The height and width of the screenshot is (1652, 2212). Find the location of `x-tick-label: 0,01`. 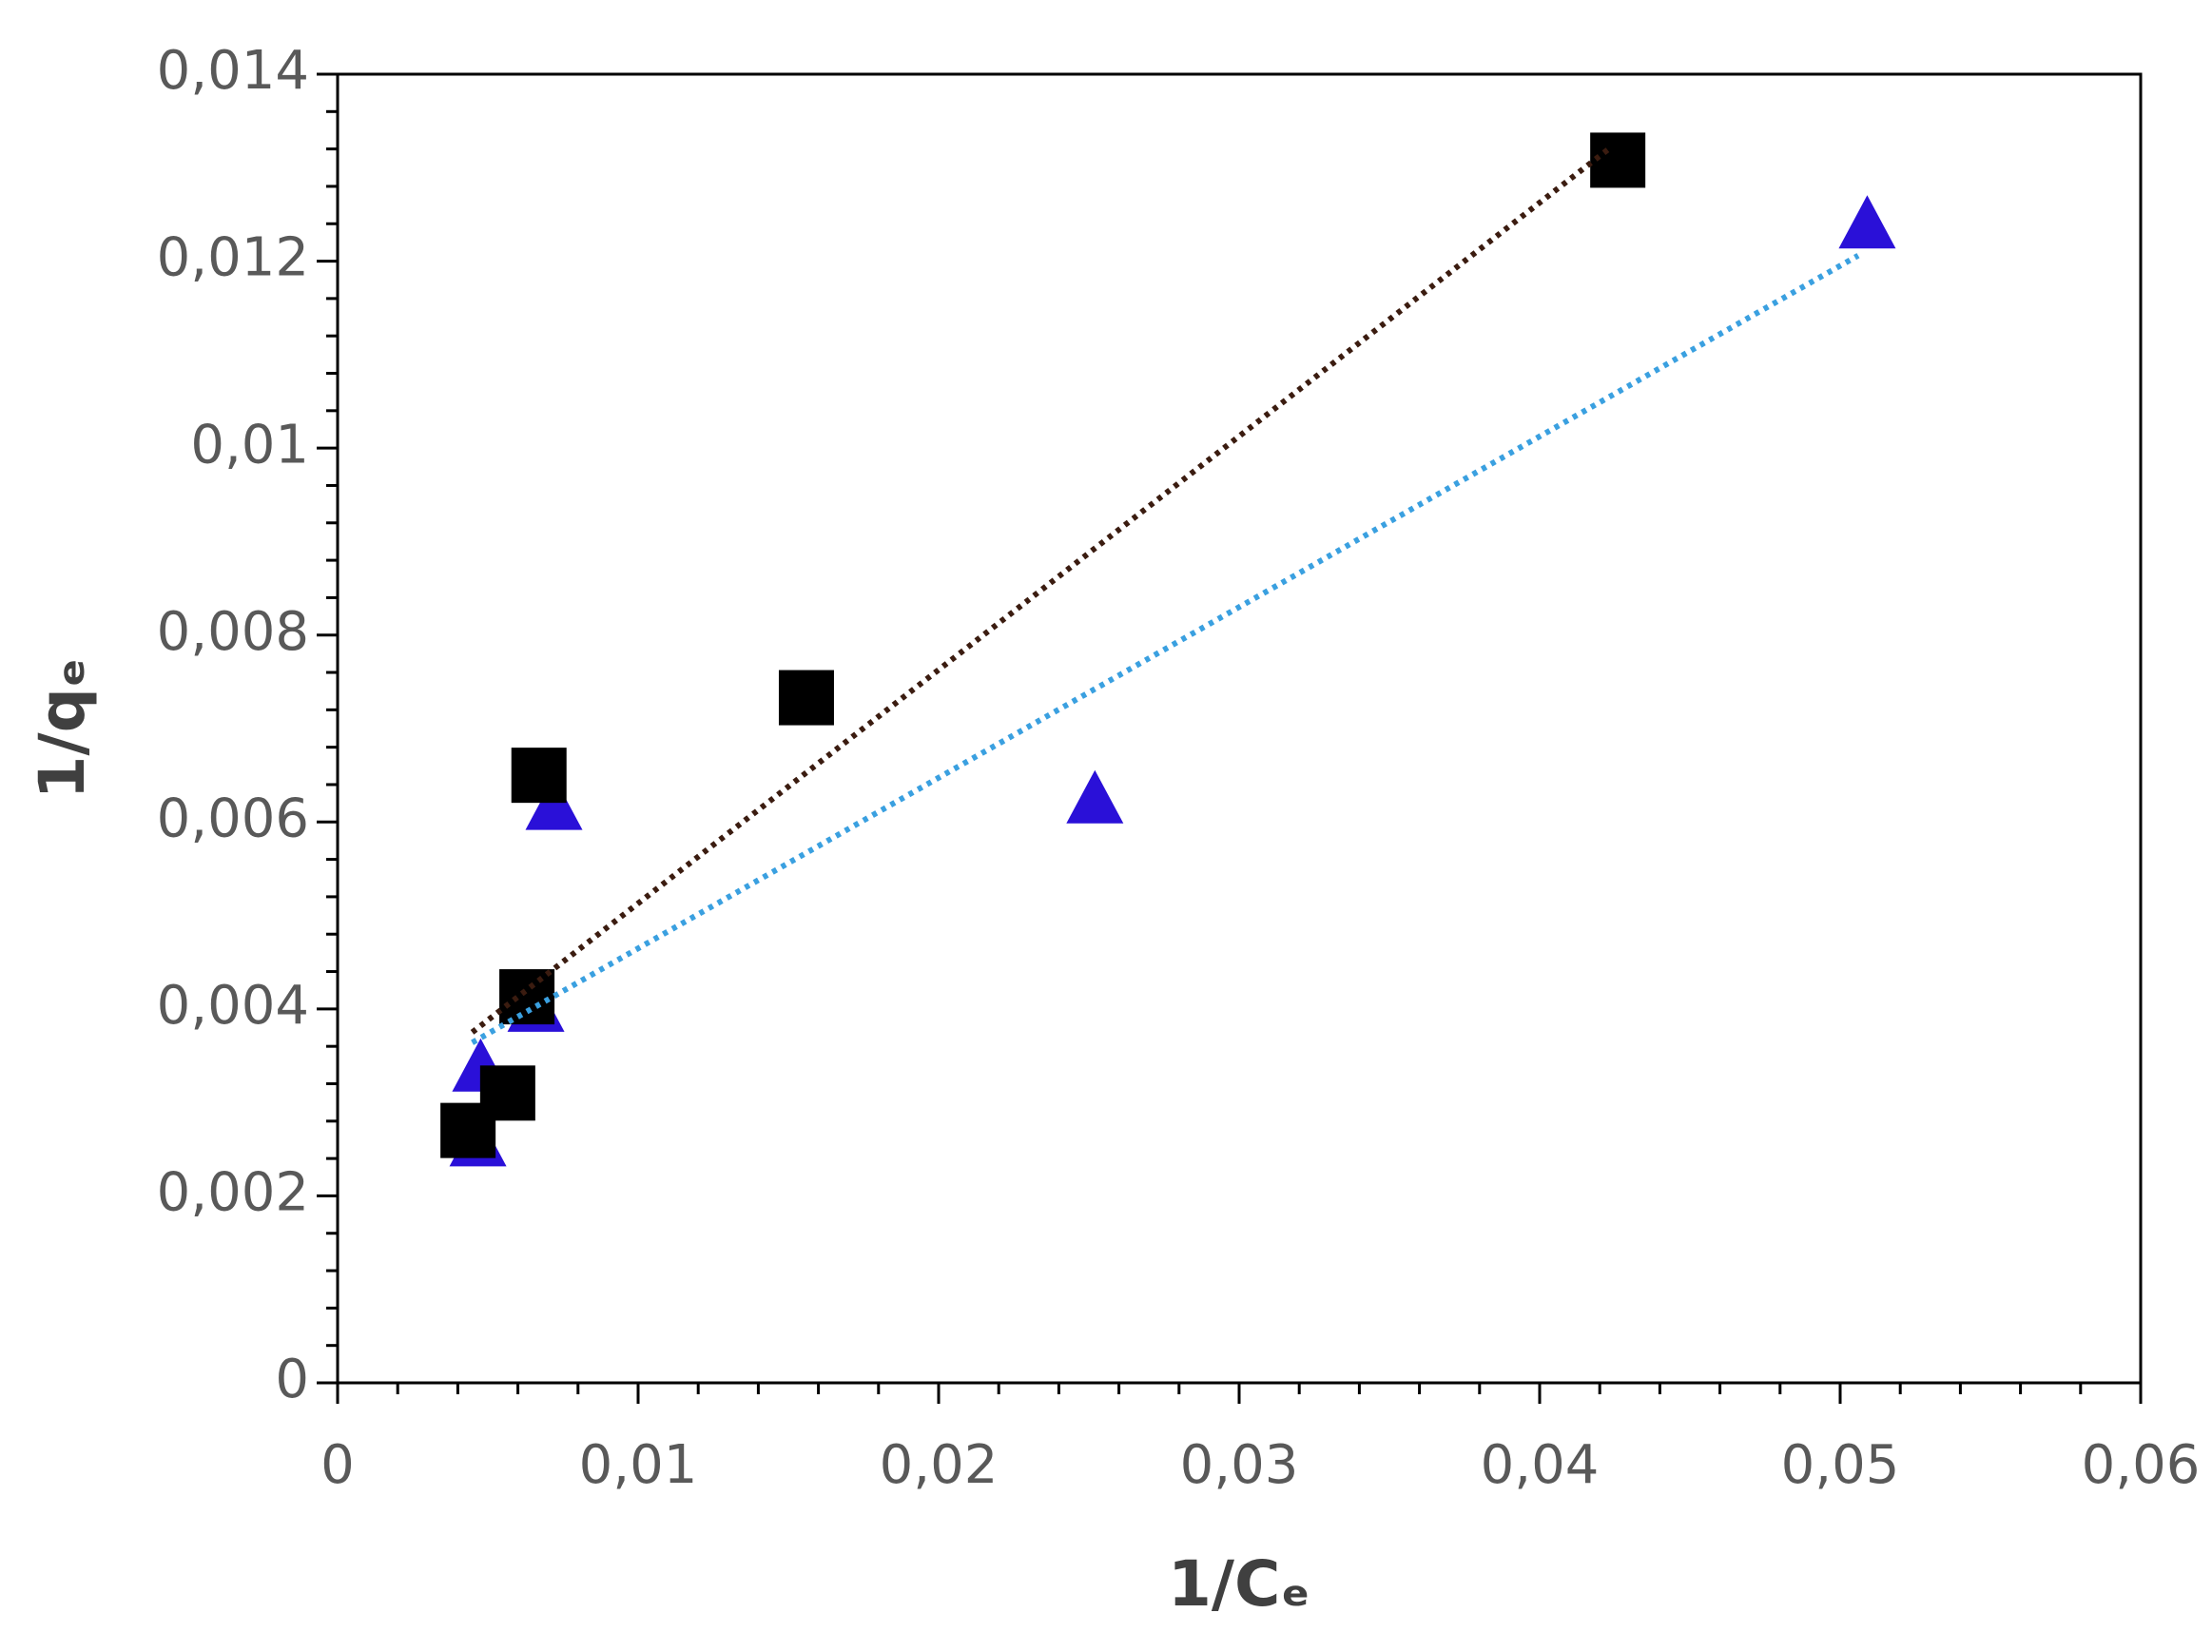

x-tick-label: 0,01 is located at coordinates (638, 1465).